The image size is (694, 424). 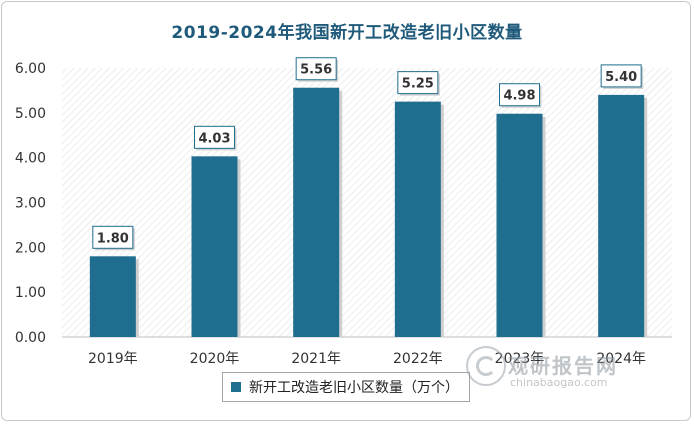 I want to click on watermark: 观研报告网 chinabaogao.com, so click(x=551, y=369).